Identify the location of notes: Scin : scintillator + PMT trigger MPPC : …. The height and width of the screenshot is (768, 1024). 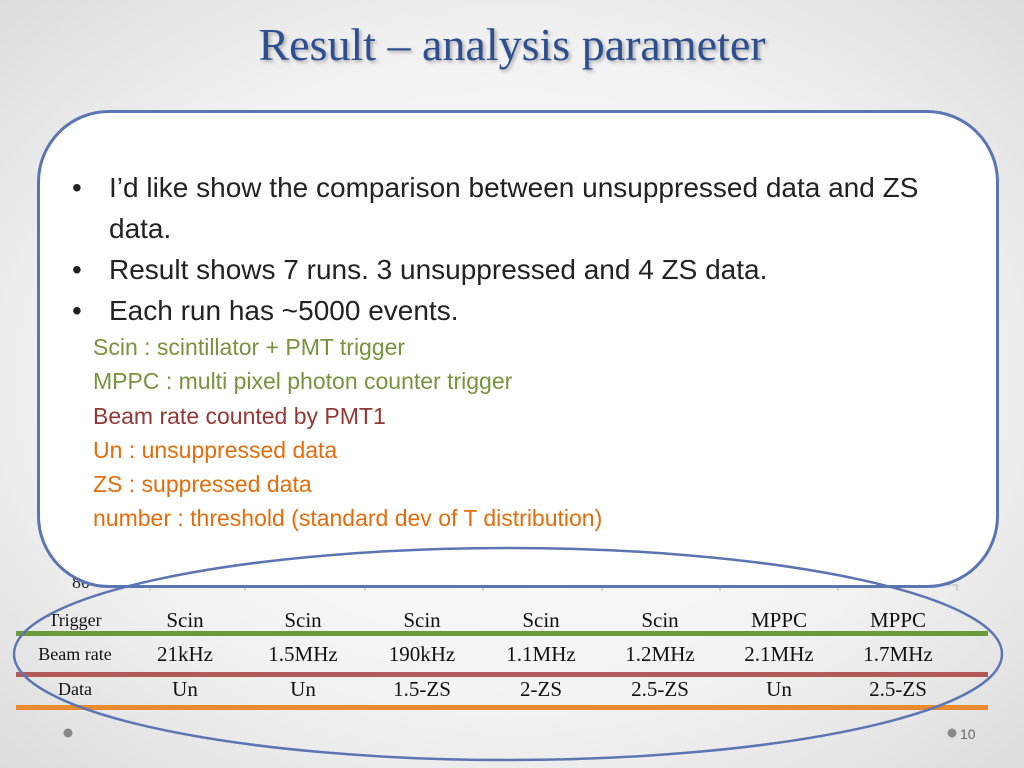
(347, 433).